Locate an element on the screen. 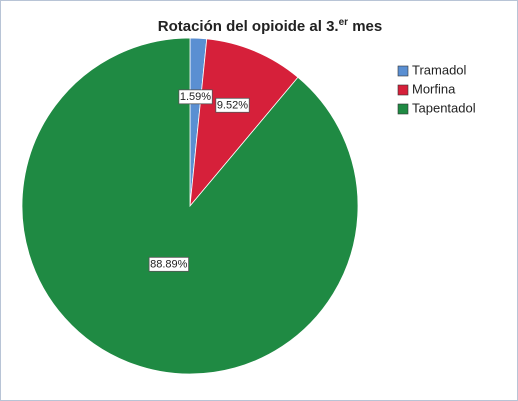  legend-label: Tapentadol is located at coordinates (444, 107).